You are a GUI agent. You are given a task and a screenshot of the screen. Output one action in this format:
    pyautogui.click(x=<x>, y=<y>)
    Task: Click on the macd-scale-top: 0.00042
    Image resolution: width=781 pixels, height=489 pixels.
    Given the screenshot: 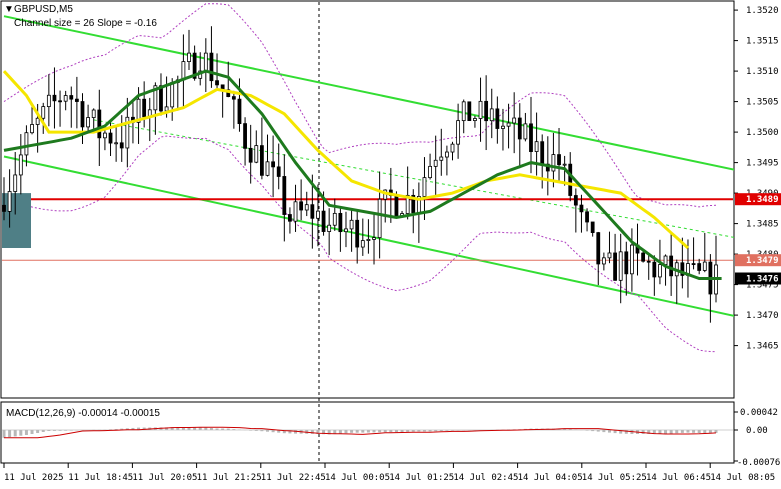 What is the action you would take?
    pyautogui.click(x=759, y=413)
    